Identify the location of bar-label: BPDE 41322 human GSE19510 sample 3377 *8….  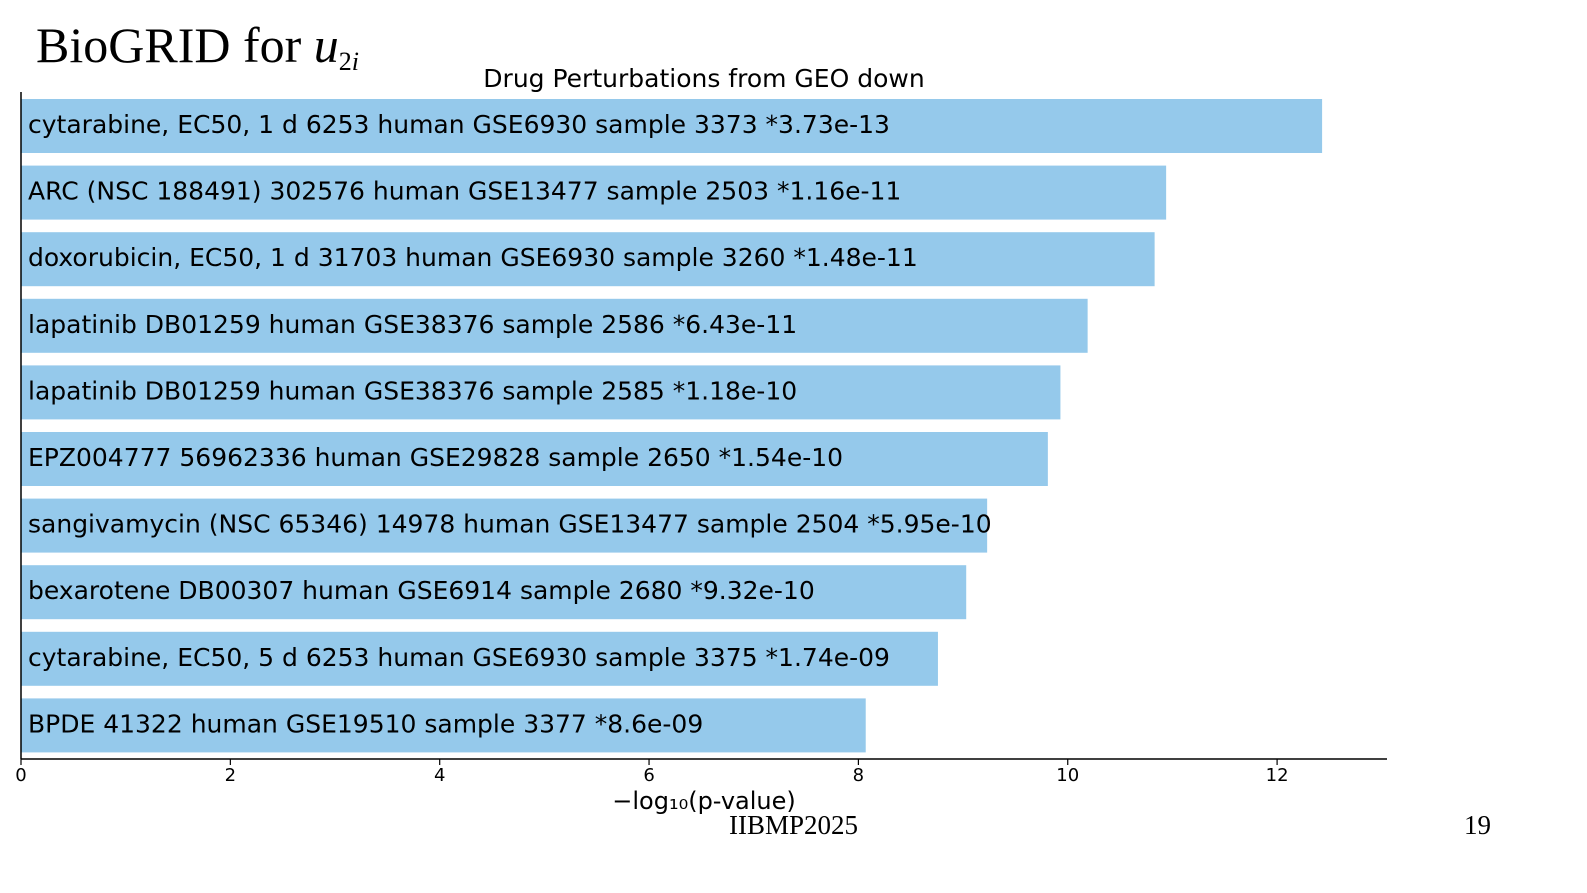
(365, 723).